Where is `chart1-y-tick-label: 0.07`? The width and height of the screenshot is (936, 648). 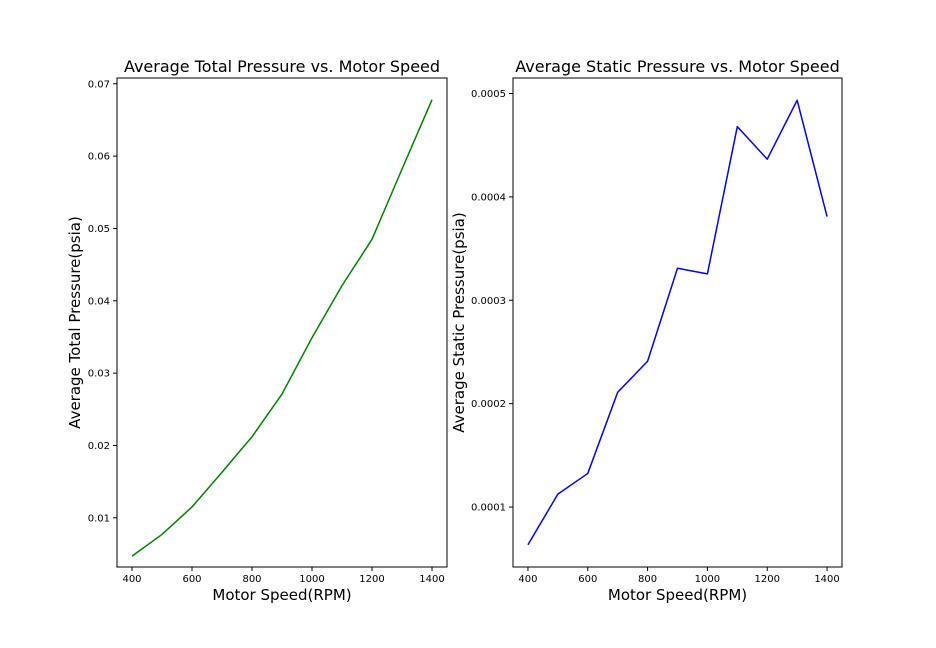
chart1-y-tick-label: 0.07 is located at coordinates (99, 84).